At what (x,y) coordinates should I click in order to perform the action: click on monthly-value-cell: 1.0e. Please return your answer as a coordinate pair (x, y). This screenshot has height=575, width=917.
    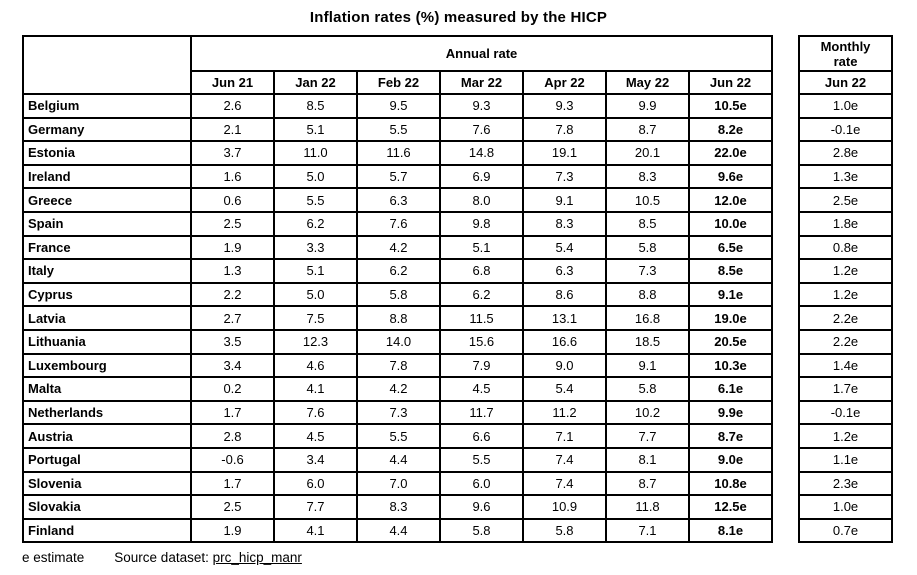
    Looking at the image, I should click on (846, 106).